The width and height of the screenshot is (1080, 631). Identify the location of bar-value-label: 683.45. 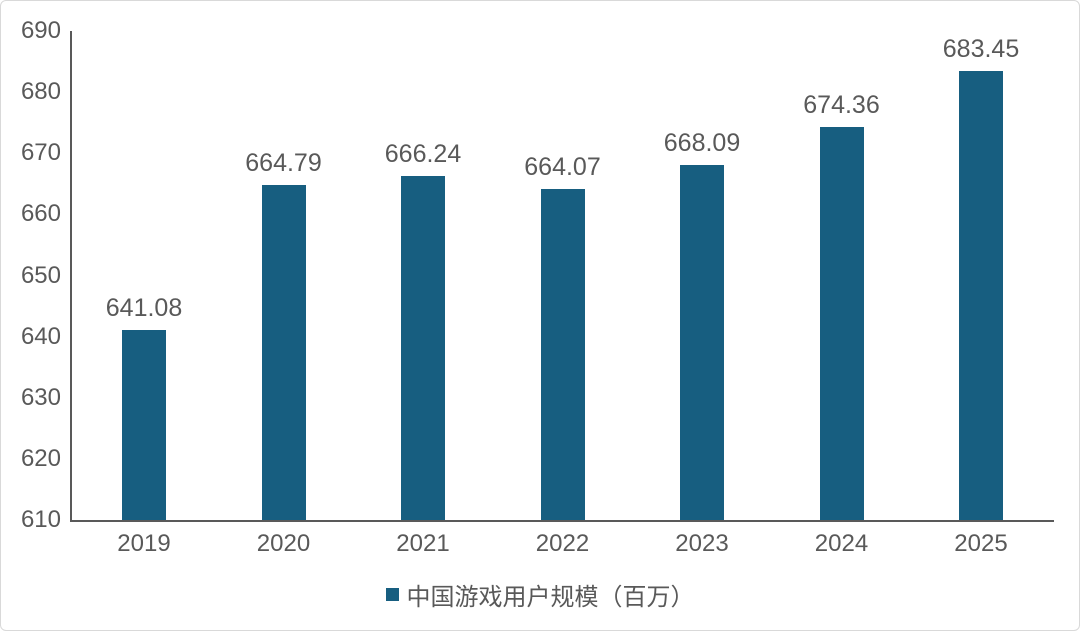
(981, 49).